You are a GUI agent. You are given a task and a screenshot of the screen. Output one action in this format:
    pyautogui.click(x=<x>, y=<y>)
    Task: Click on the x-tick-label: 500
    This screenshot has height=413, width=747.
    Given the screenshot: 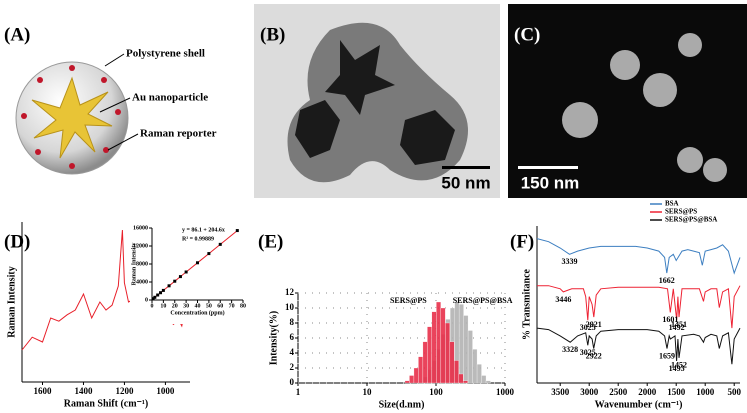 What is the action you would take?
    pyautogui.click(x=734, y=392)
    